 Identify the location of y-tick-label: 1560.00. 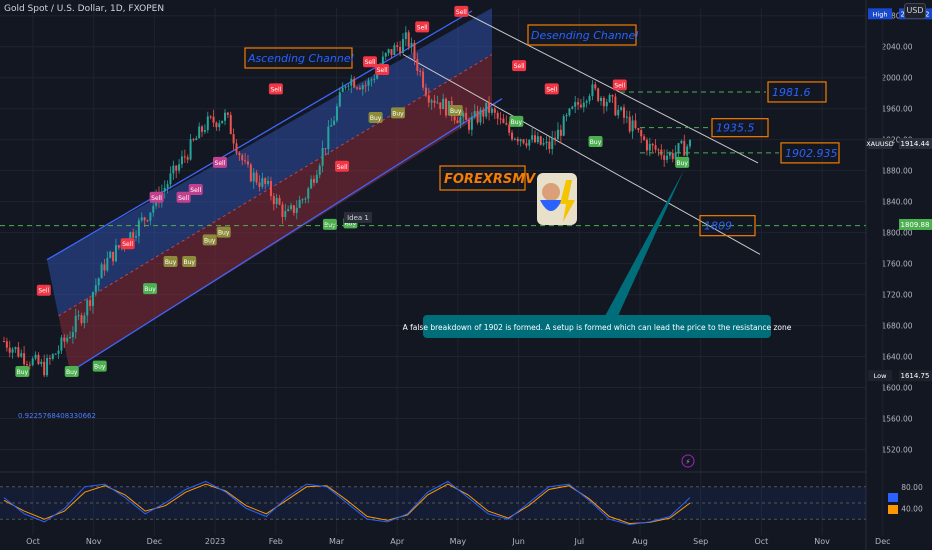
(896, 419).